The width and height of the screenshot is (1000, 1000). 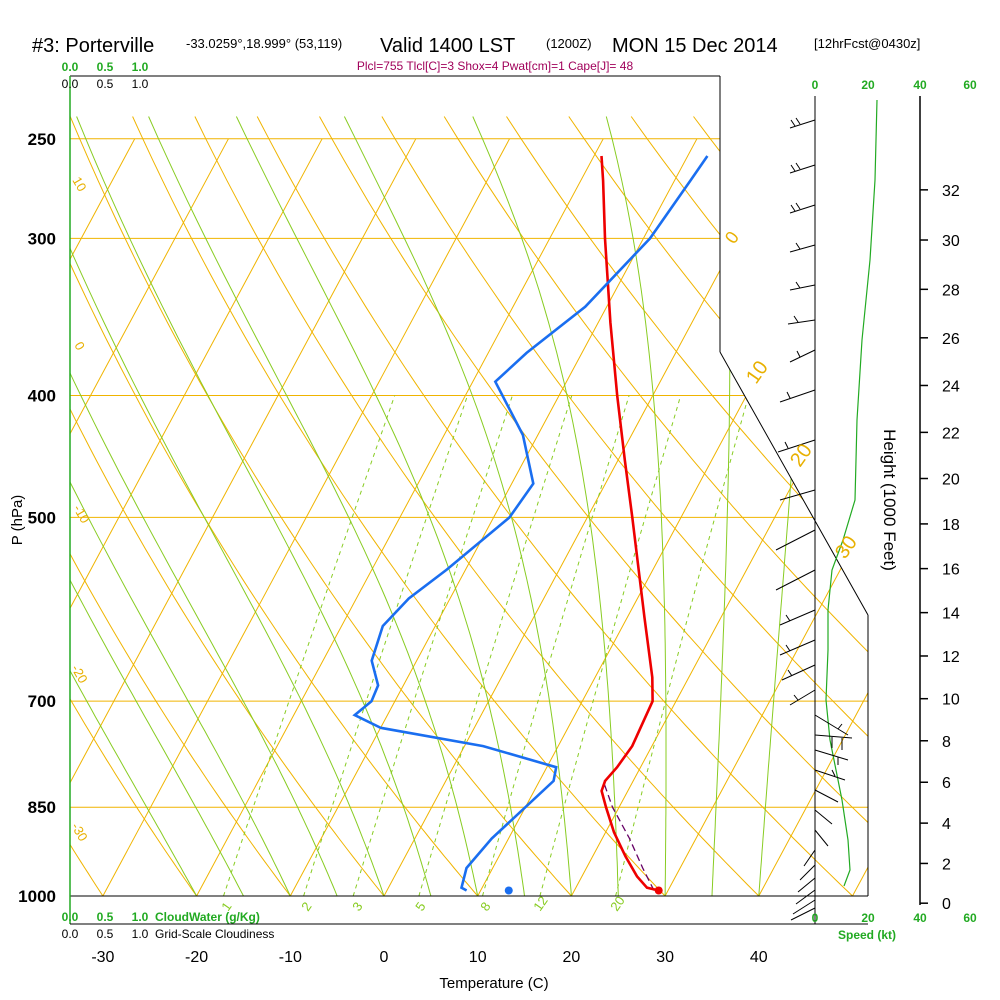 What do you see at coordinates (290, 957) in the screenshot?
I see `x-tick-label: -10` at bounding box center [290, 957].